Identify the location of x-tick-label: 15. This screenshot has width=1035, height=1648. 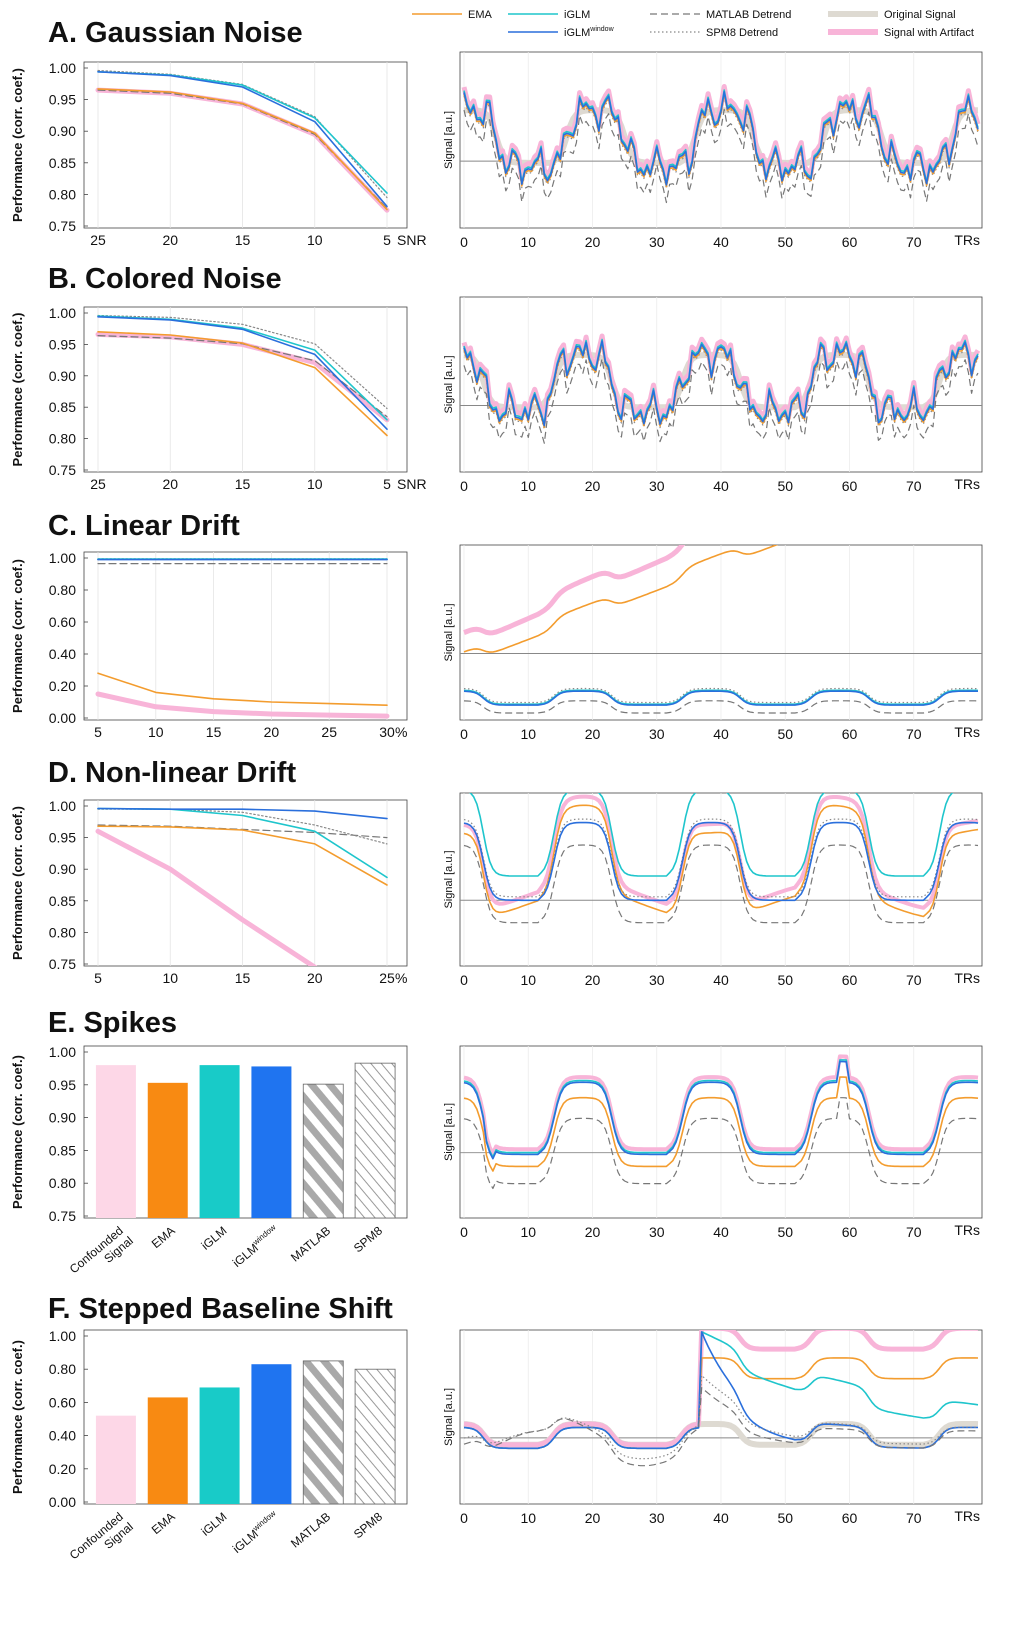
(214, 732).